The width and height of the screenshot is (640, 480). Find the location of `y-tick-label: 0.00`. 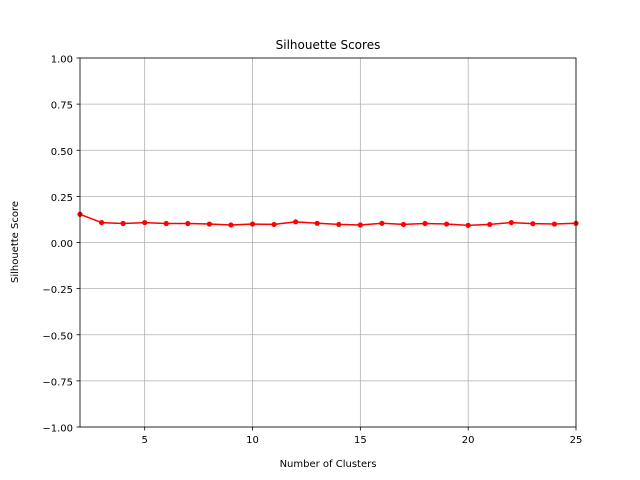

y-tick-label: 0.00 is located at coordinates (62, 244).